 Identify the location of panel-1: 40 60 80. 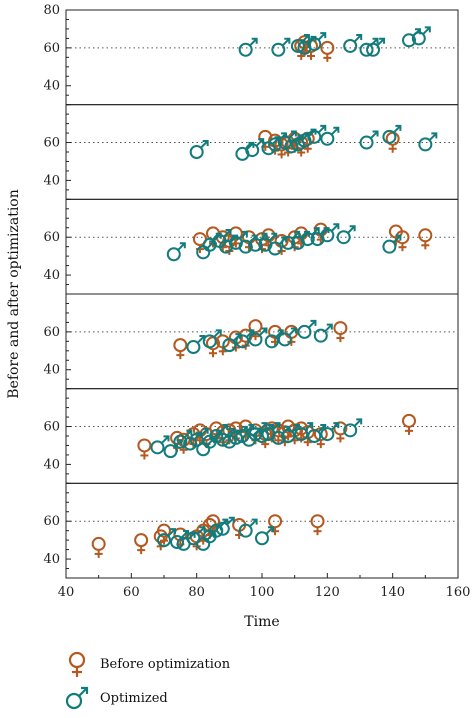
(251, 54).